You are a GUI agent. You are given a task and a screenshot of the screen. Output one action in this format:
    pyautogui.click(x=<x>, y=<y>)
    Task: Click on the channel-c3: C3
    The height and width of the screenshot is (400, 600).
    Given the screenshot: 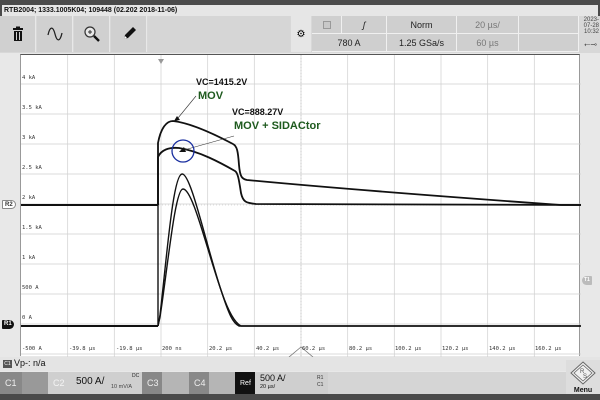 What is the action you would take?
    pyautogui.click(x=152, y=383)
    